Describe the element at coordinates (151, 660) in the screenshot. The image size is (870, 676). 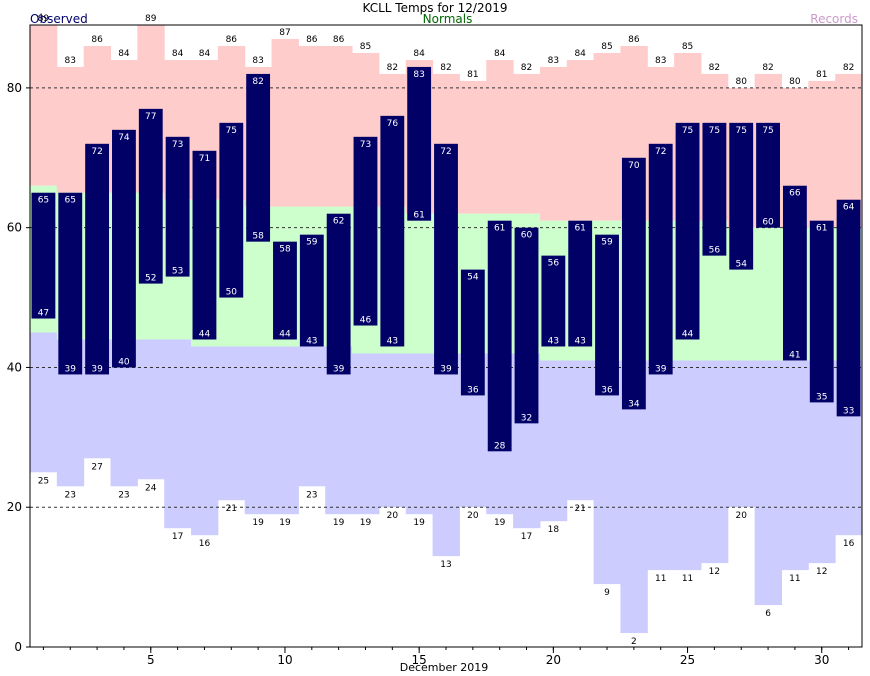
I see `x-tick-label: 5` at that location.